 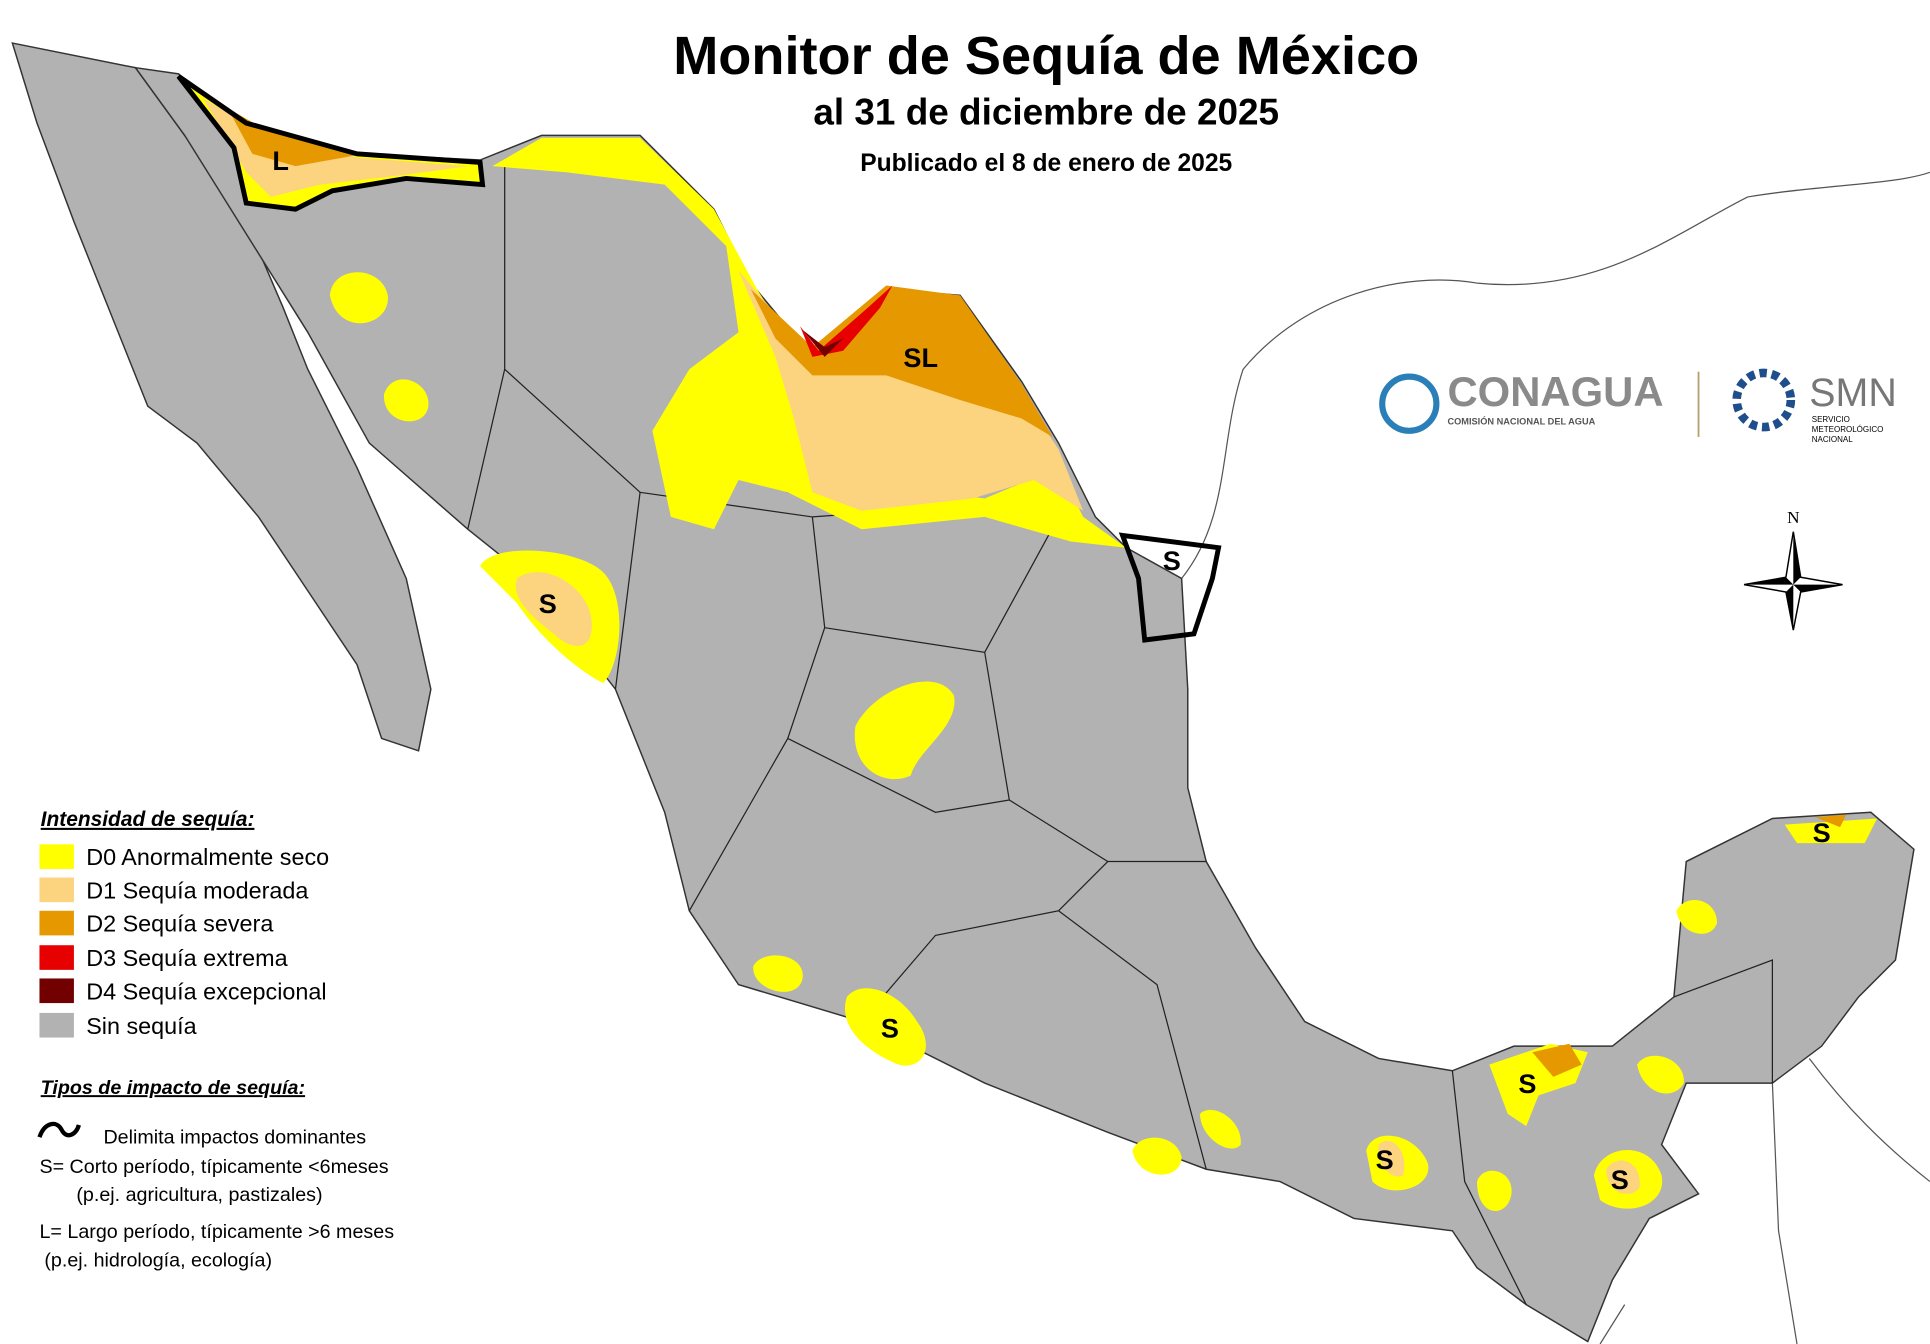 I want to click on title: Monitor de Sequía de México, so click(x=1046, y=56).